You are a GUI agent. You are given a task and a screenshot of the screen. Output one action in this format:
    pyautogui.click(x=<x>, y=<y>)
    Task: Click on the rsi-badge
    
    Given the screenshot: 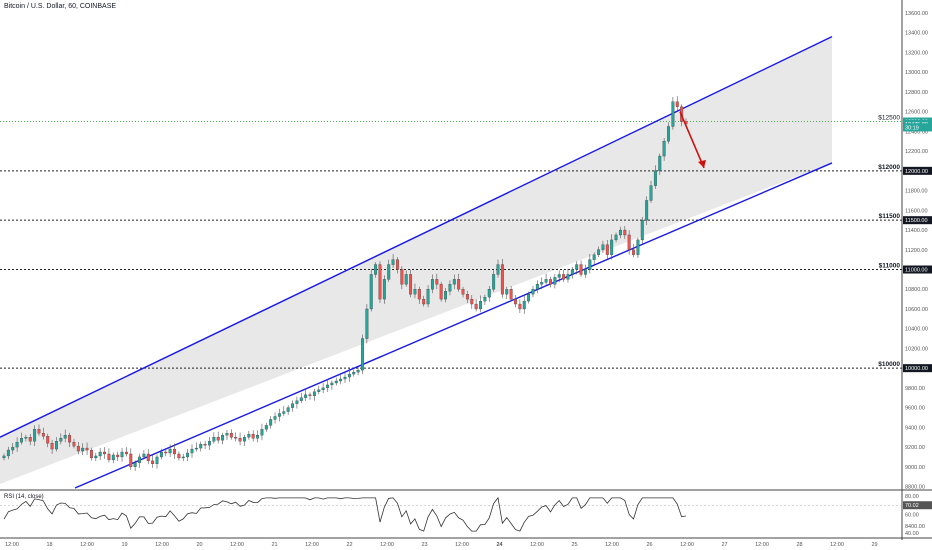 What is the action you would take?
    pyautogui.click(x=917, y=505)
    